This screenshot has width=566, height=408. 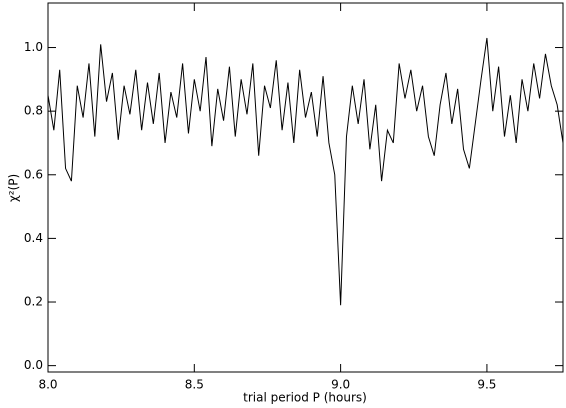 What do you see at coordinates (33, 365) in the screenshot?
I see `y-tick-label: 0.0` at bounding box center [33, 365].